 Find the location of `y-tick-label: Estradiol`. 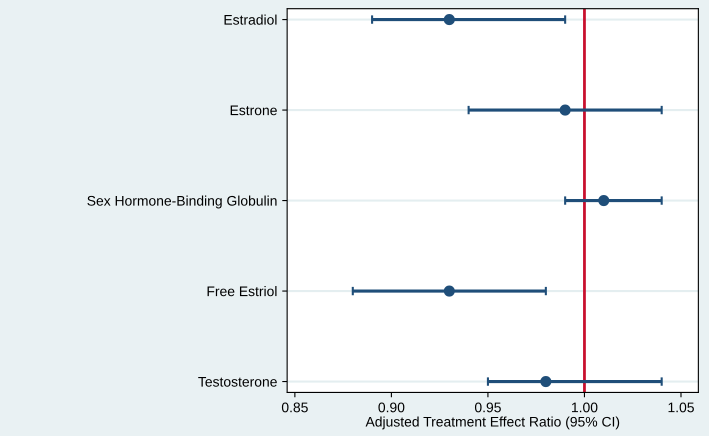

y-tick-label: Estradiol is located at coordinates (250, 19).